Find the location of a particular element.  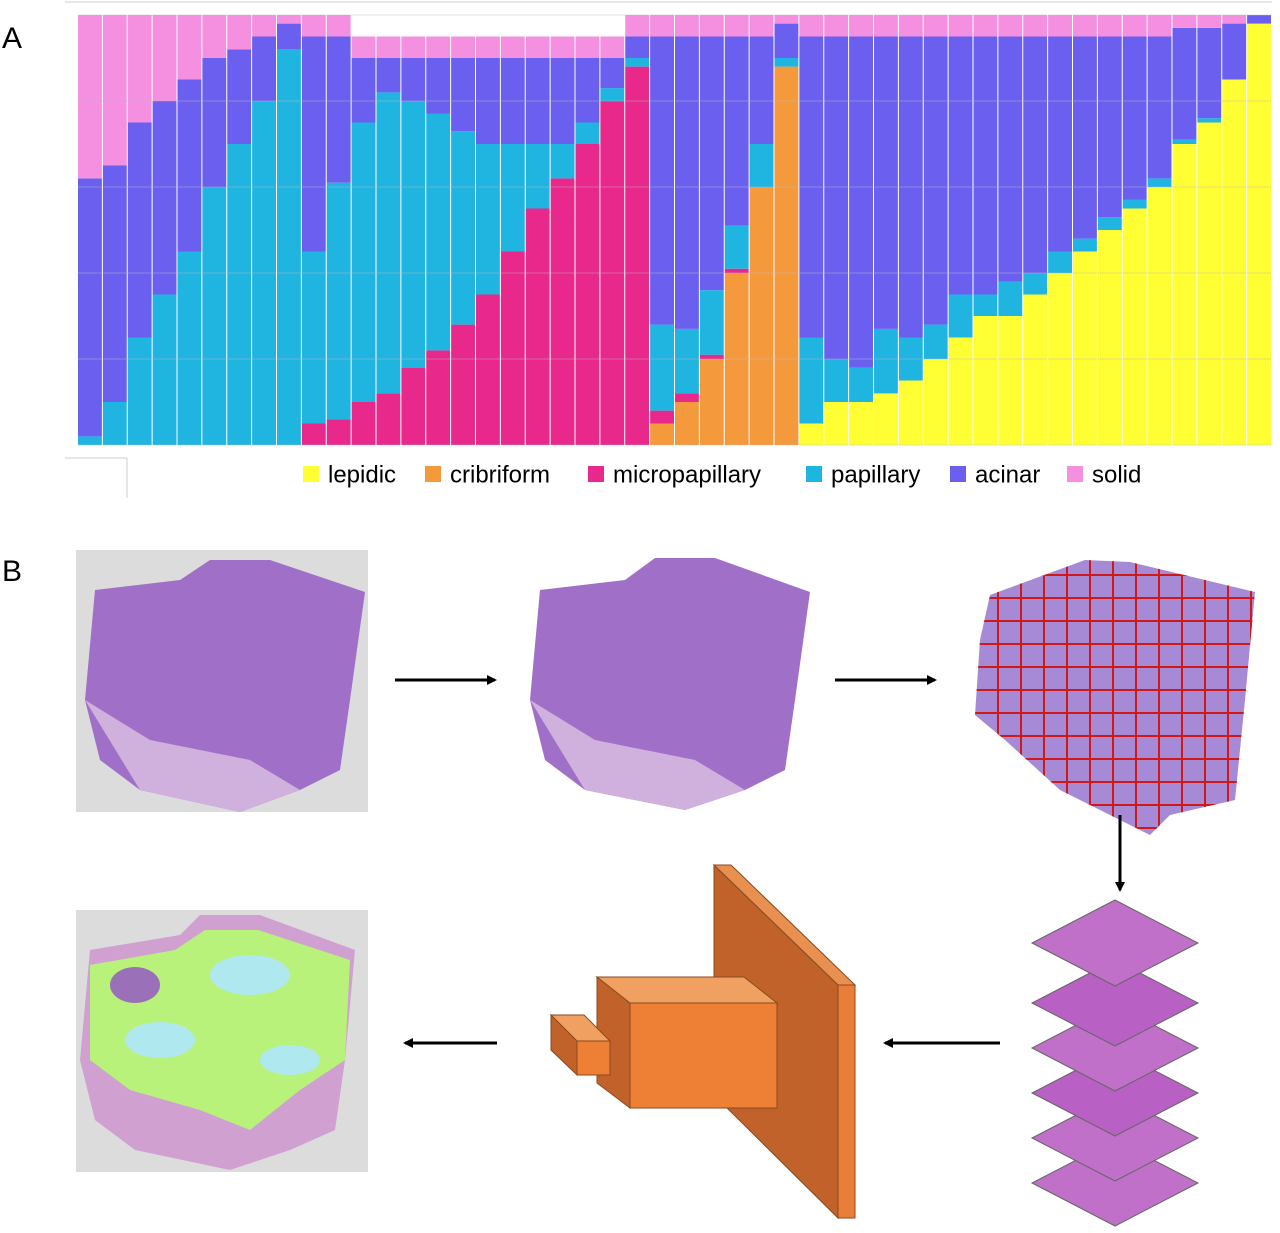

prediction-region is located at coordinates (290, 1060).